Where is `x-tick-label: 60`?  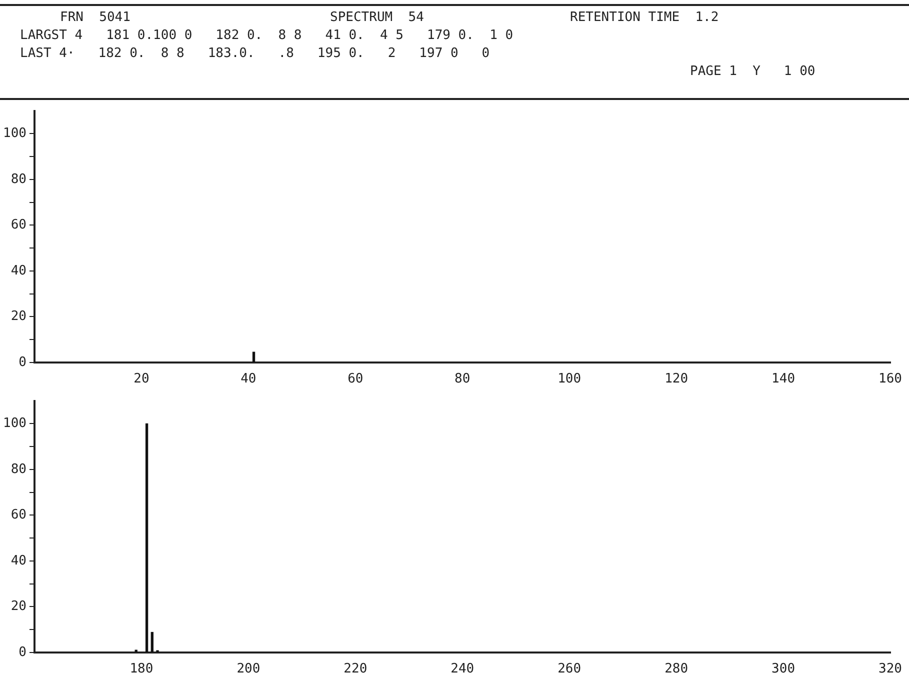
x-tick-label: 60 is located at coordinates (356, 379).